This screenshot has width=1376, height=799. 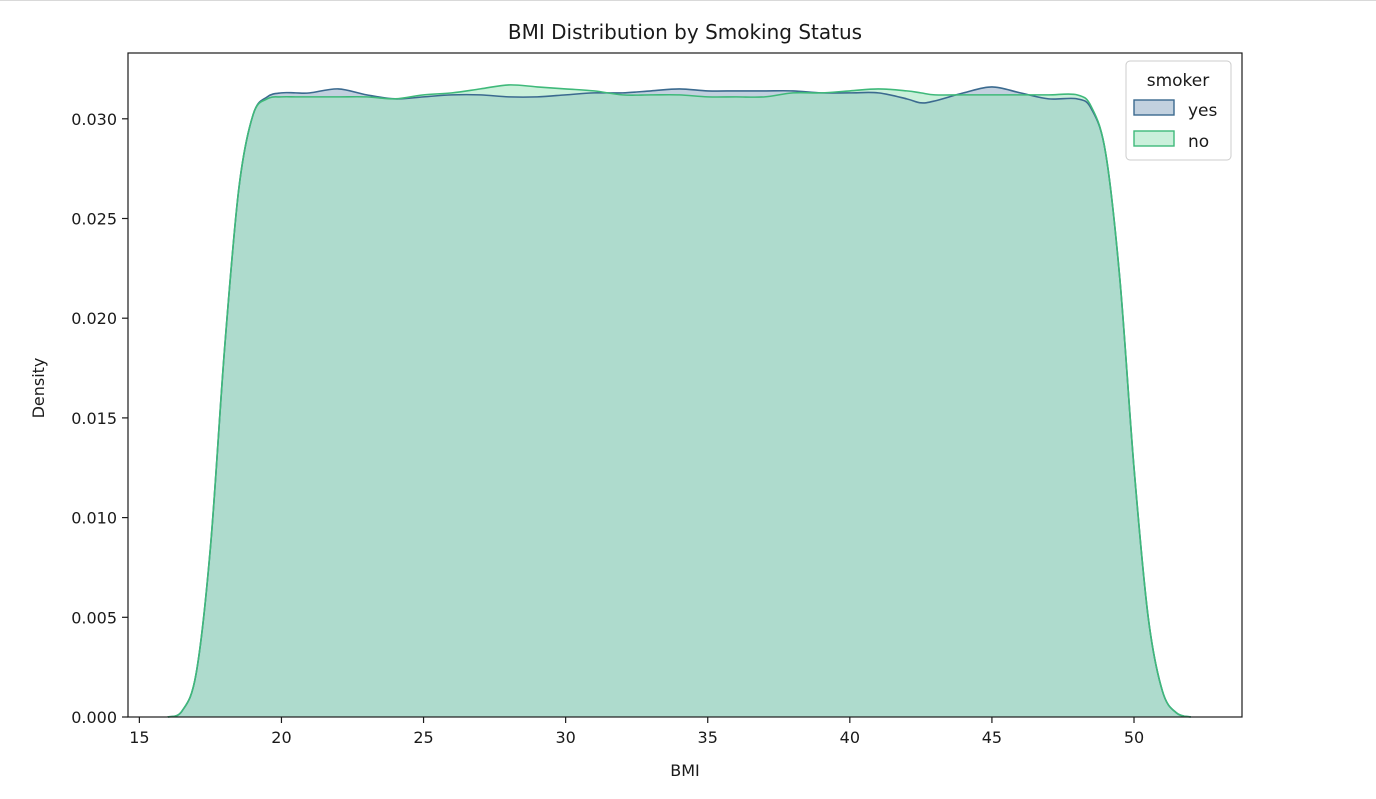 What do you see at coordinates (94, 518) in the screenshot?
I see `y-tick-label: 0.010` at bounding box center [94, 518].